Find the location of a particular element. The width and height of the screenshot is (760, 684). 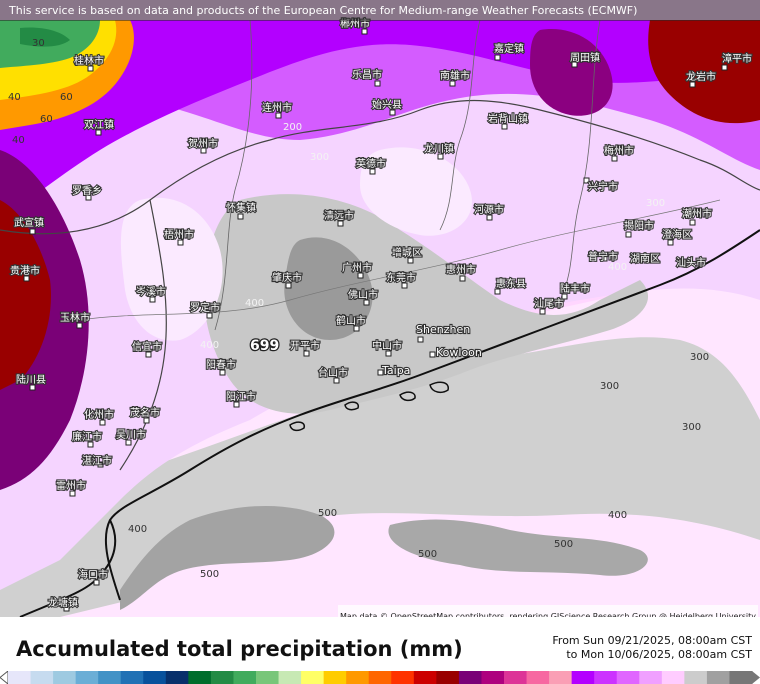

place-label: 化州市 is located at coordinates (99, 414).